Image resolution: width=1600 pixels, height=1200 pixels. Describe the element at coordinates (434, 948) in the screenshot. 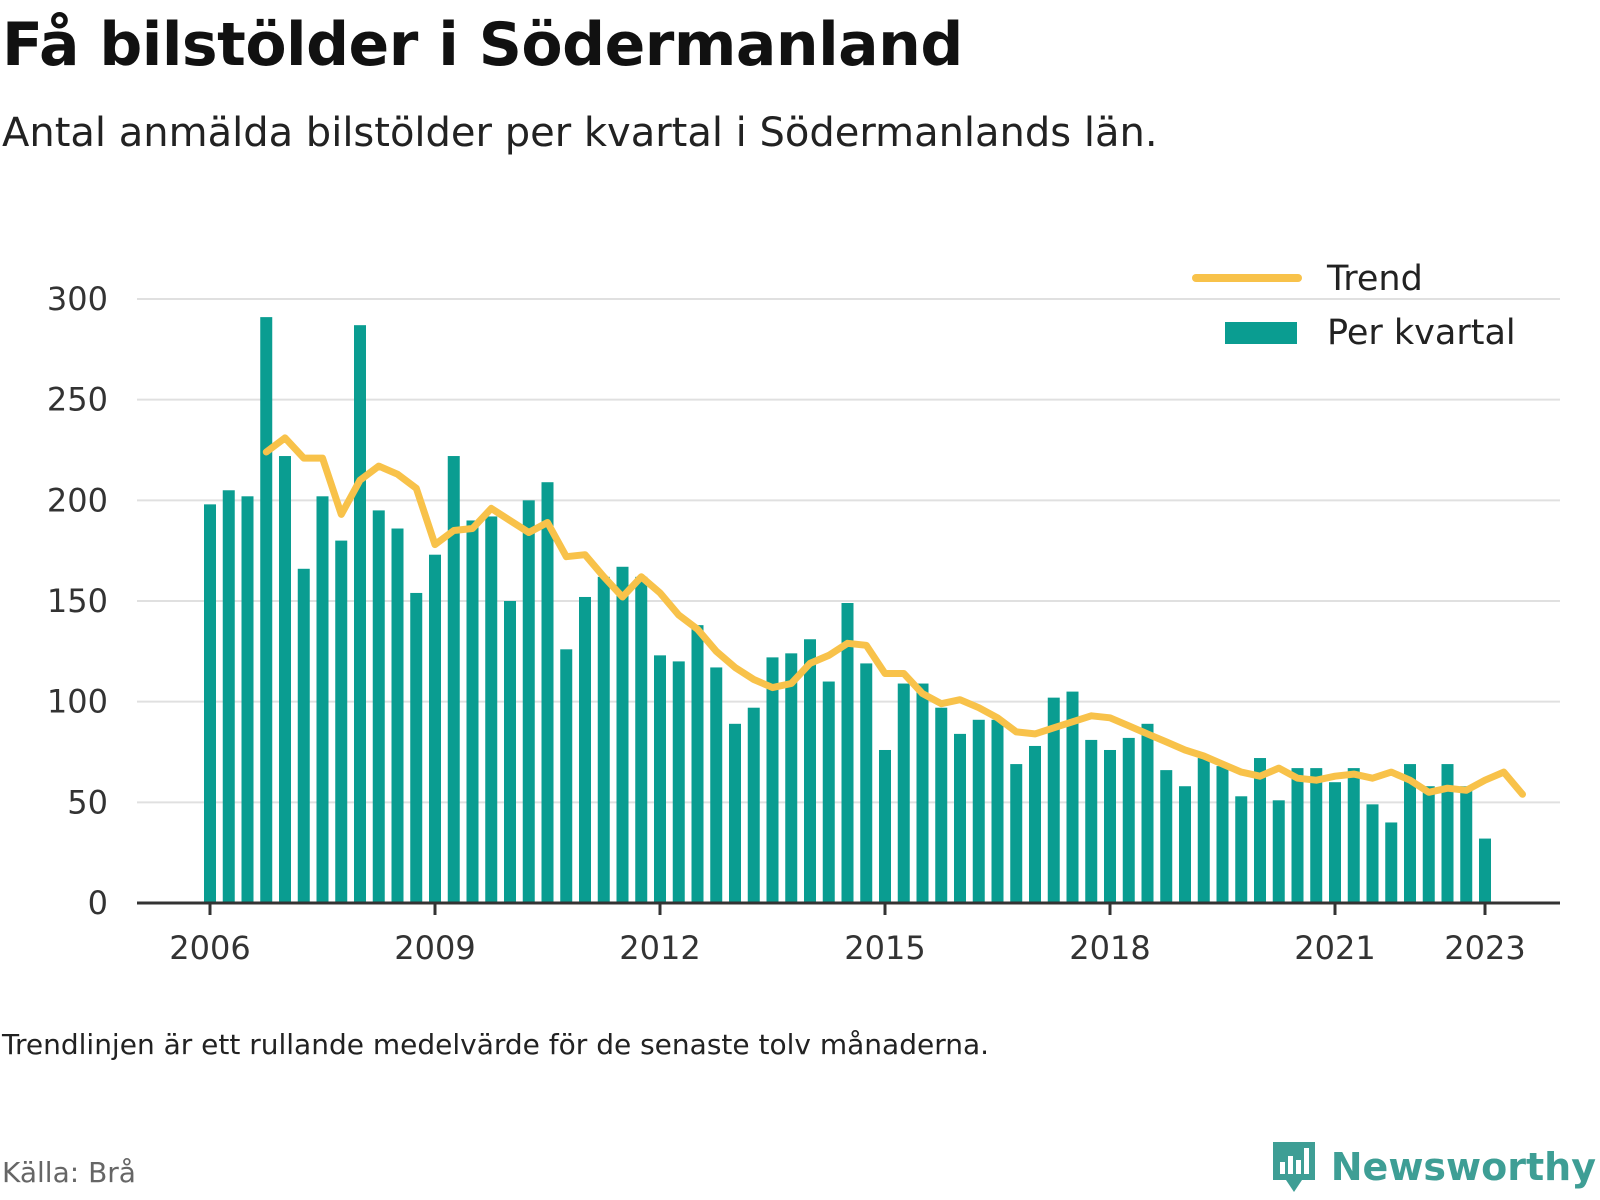

I see `x-tick-label: 2009` at that location.